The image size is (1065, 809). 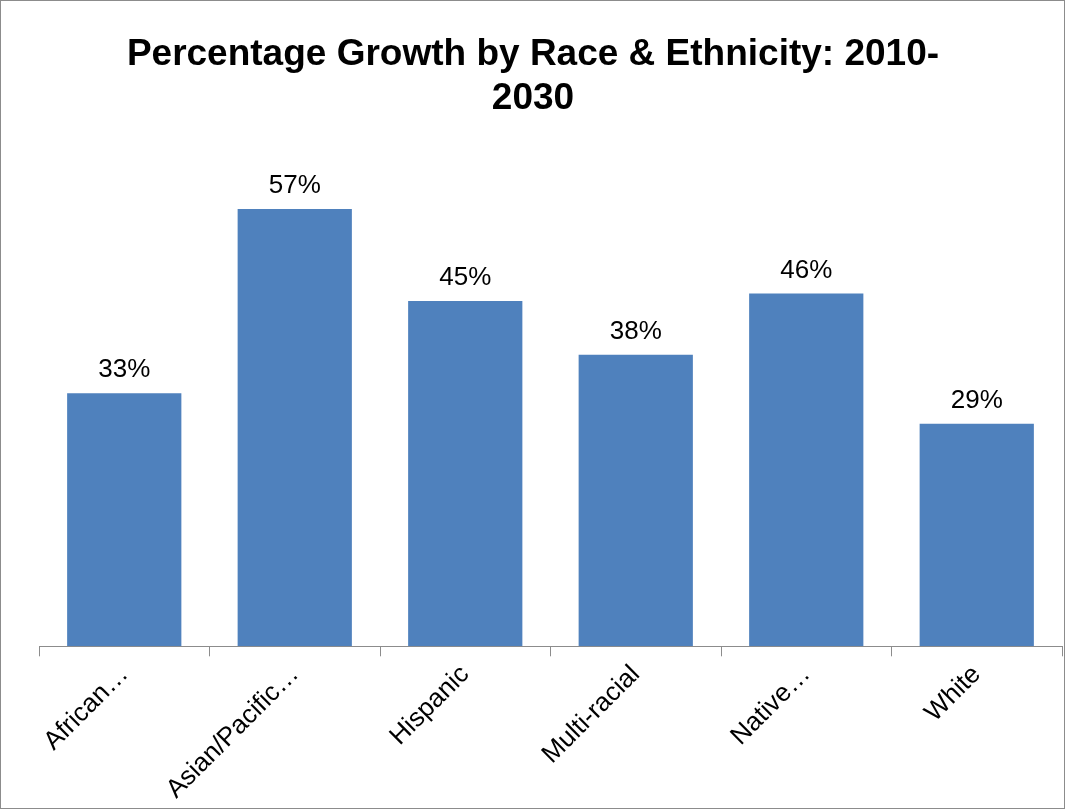 I want to click on data-label: 29%, so click(x=976, y=399).